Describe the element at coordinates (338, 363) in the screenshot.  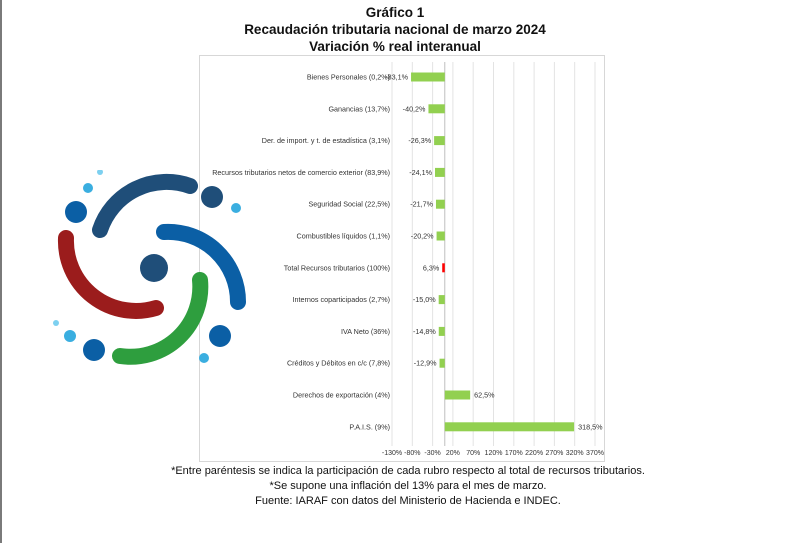
I see `category-label: Créditos y Débitos en c/c (7,8%)` at that location.